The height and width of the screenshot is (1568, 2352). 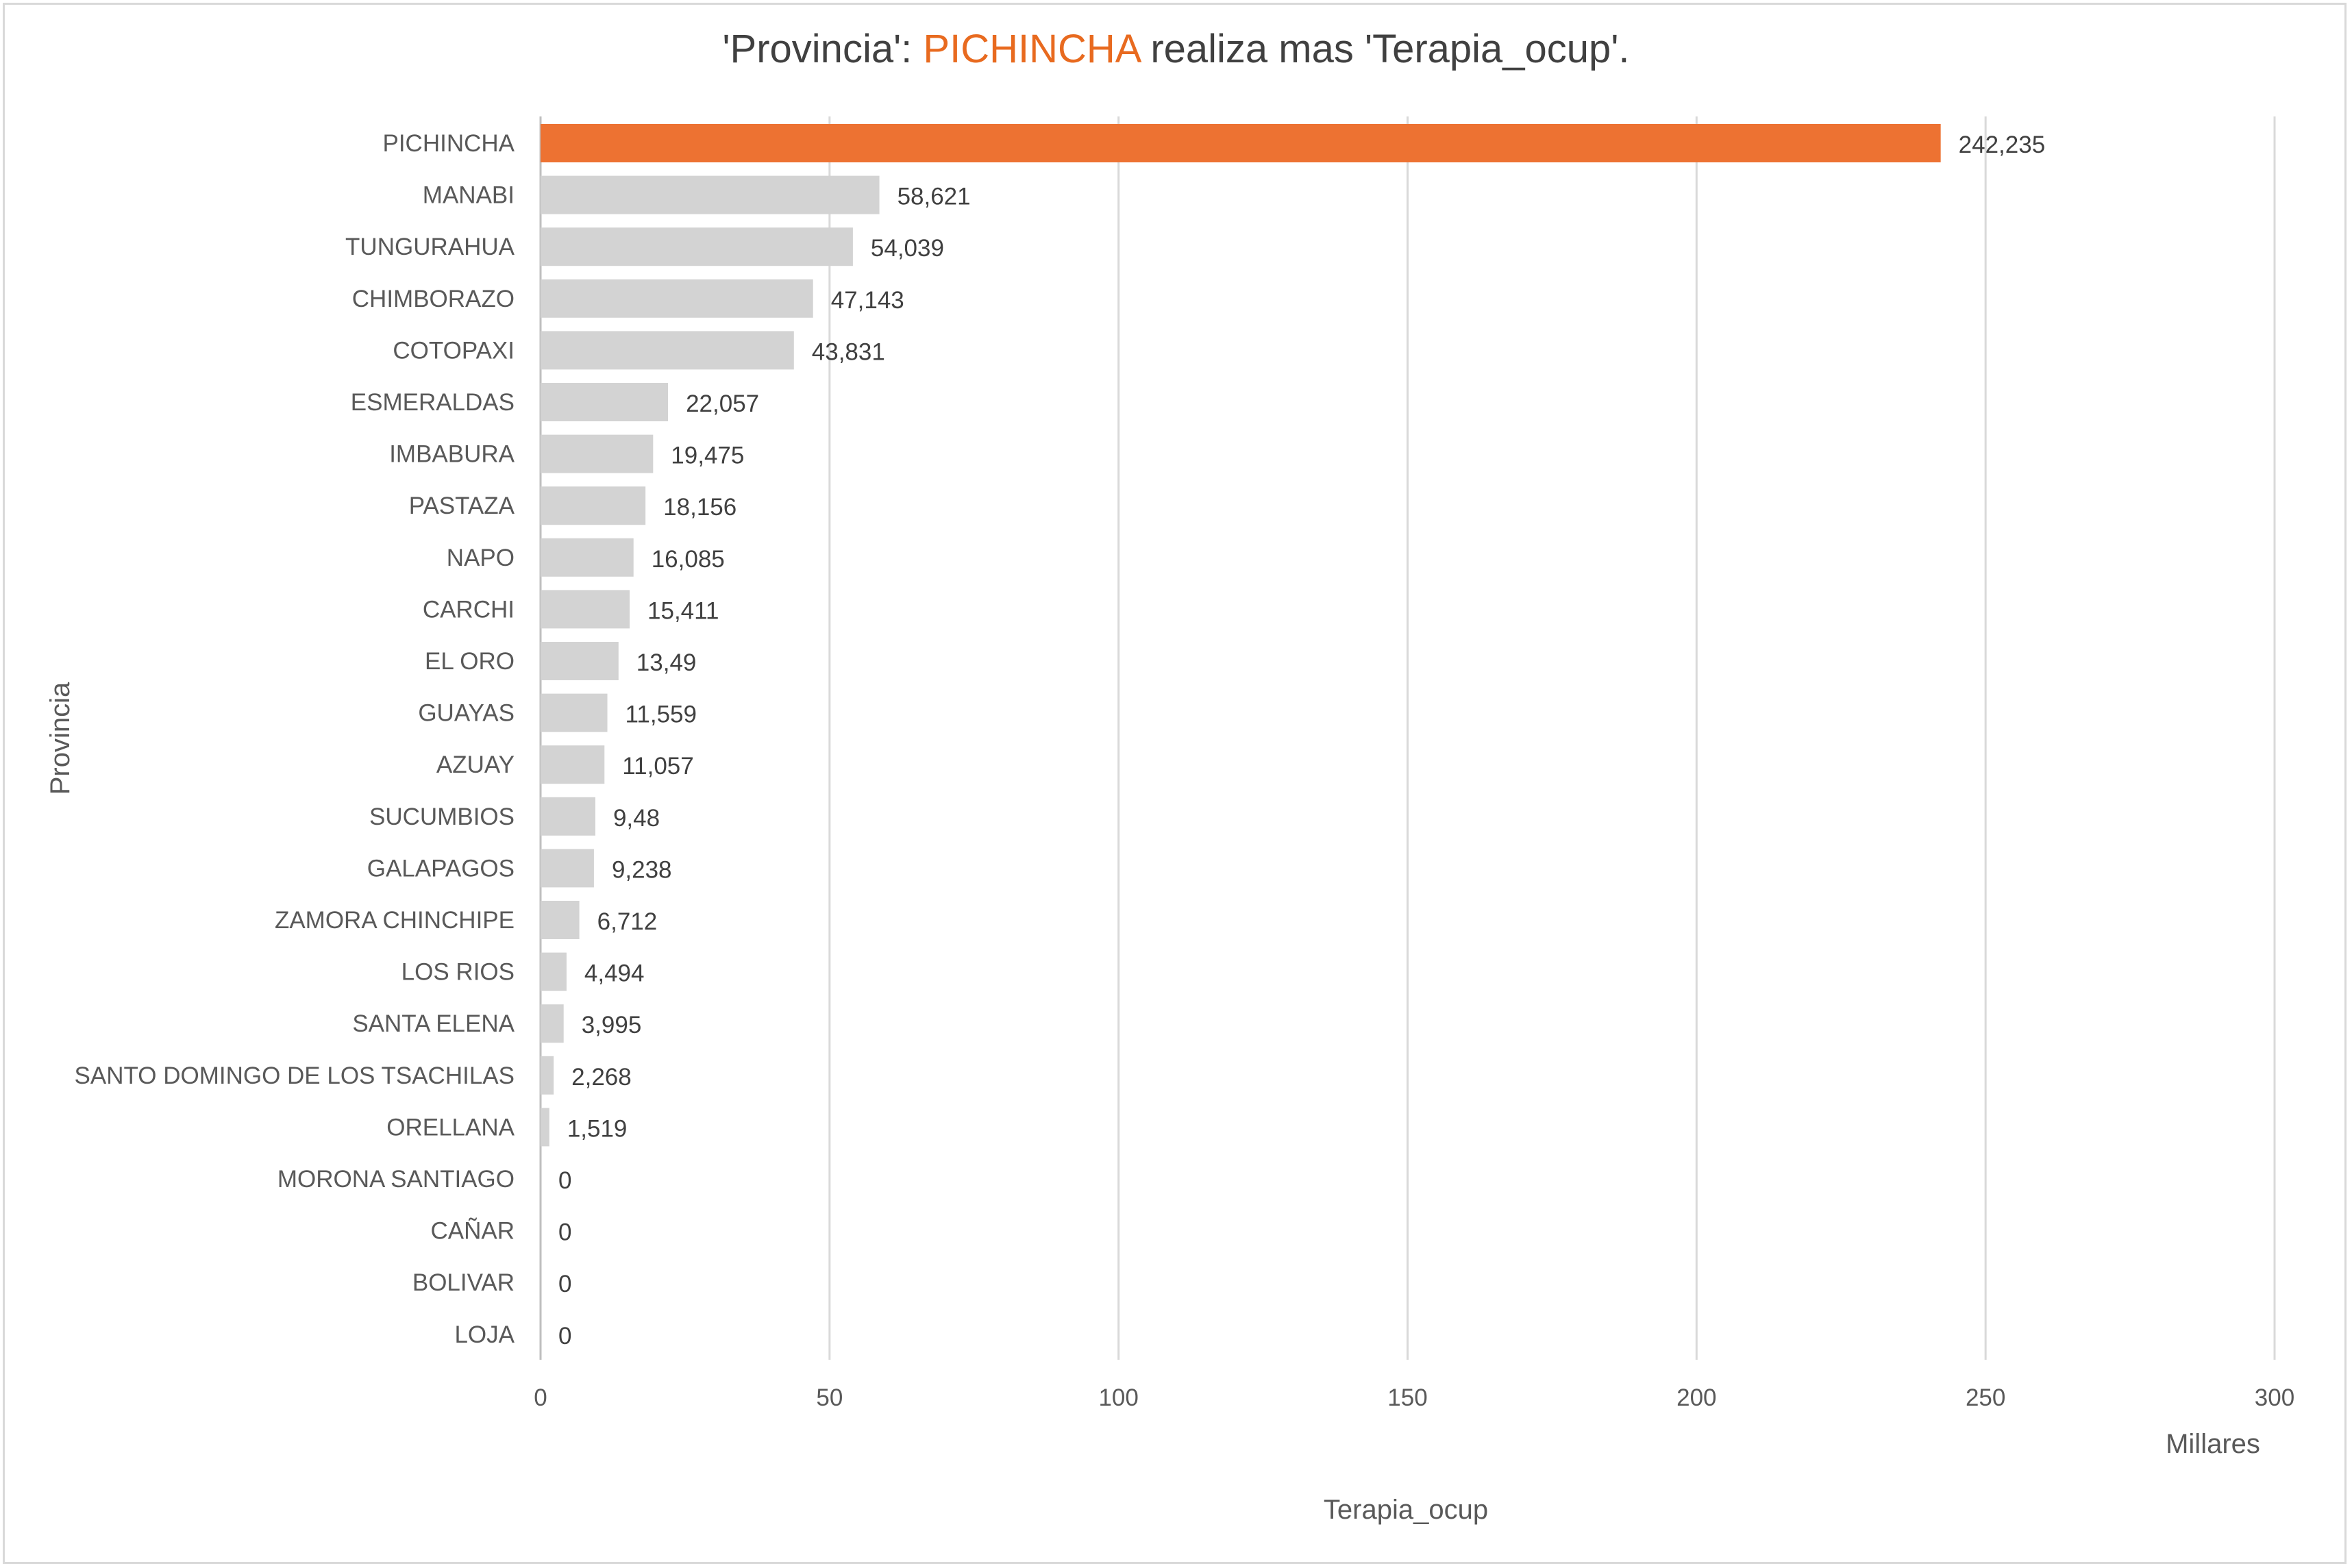 I want to click on x-tick-label: 0, so click(x=540, y=1397).